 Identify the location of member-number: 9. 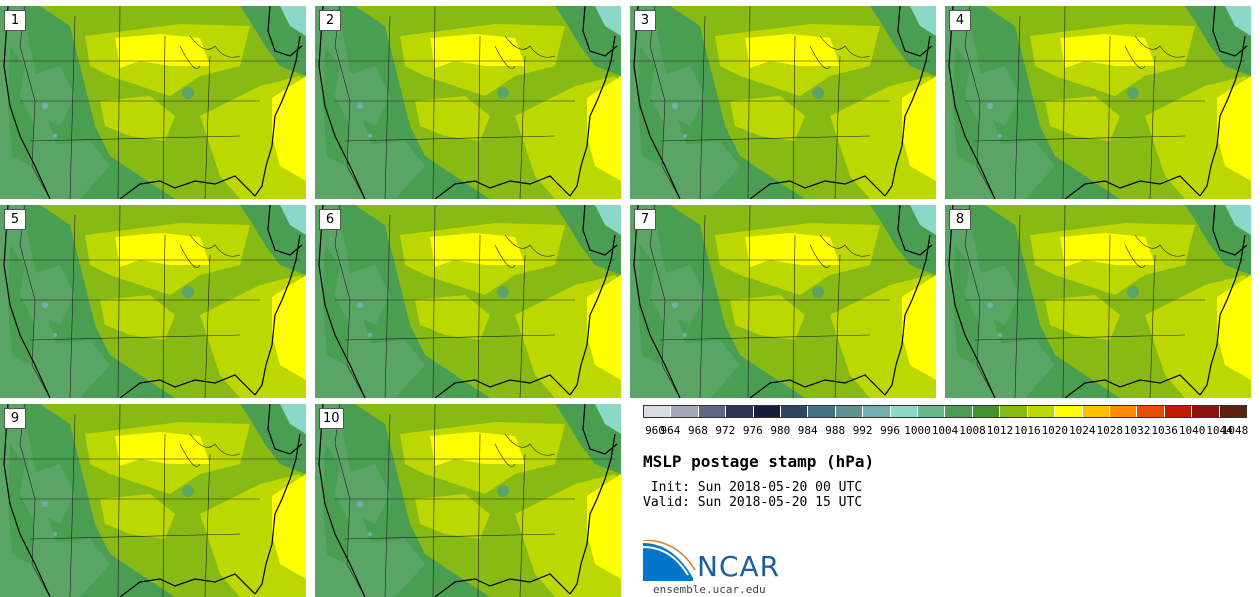
(15, 418).